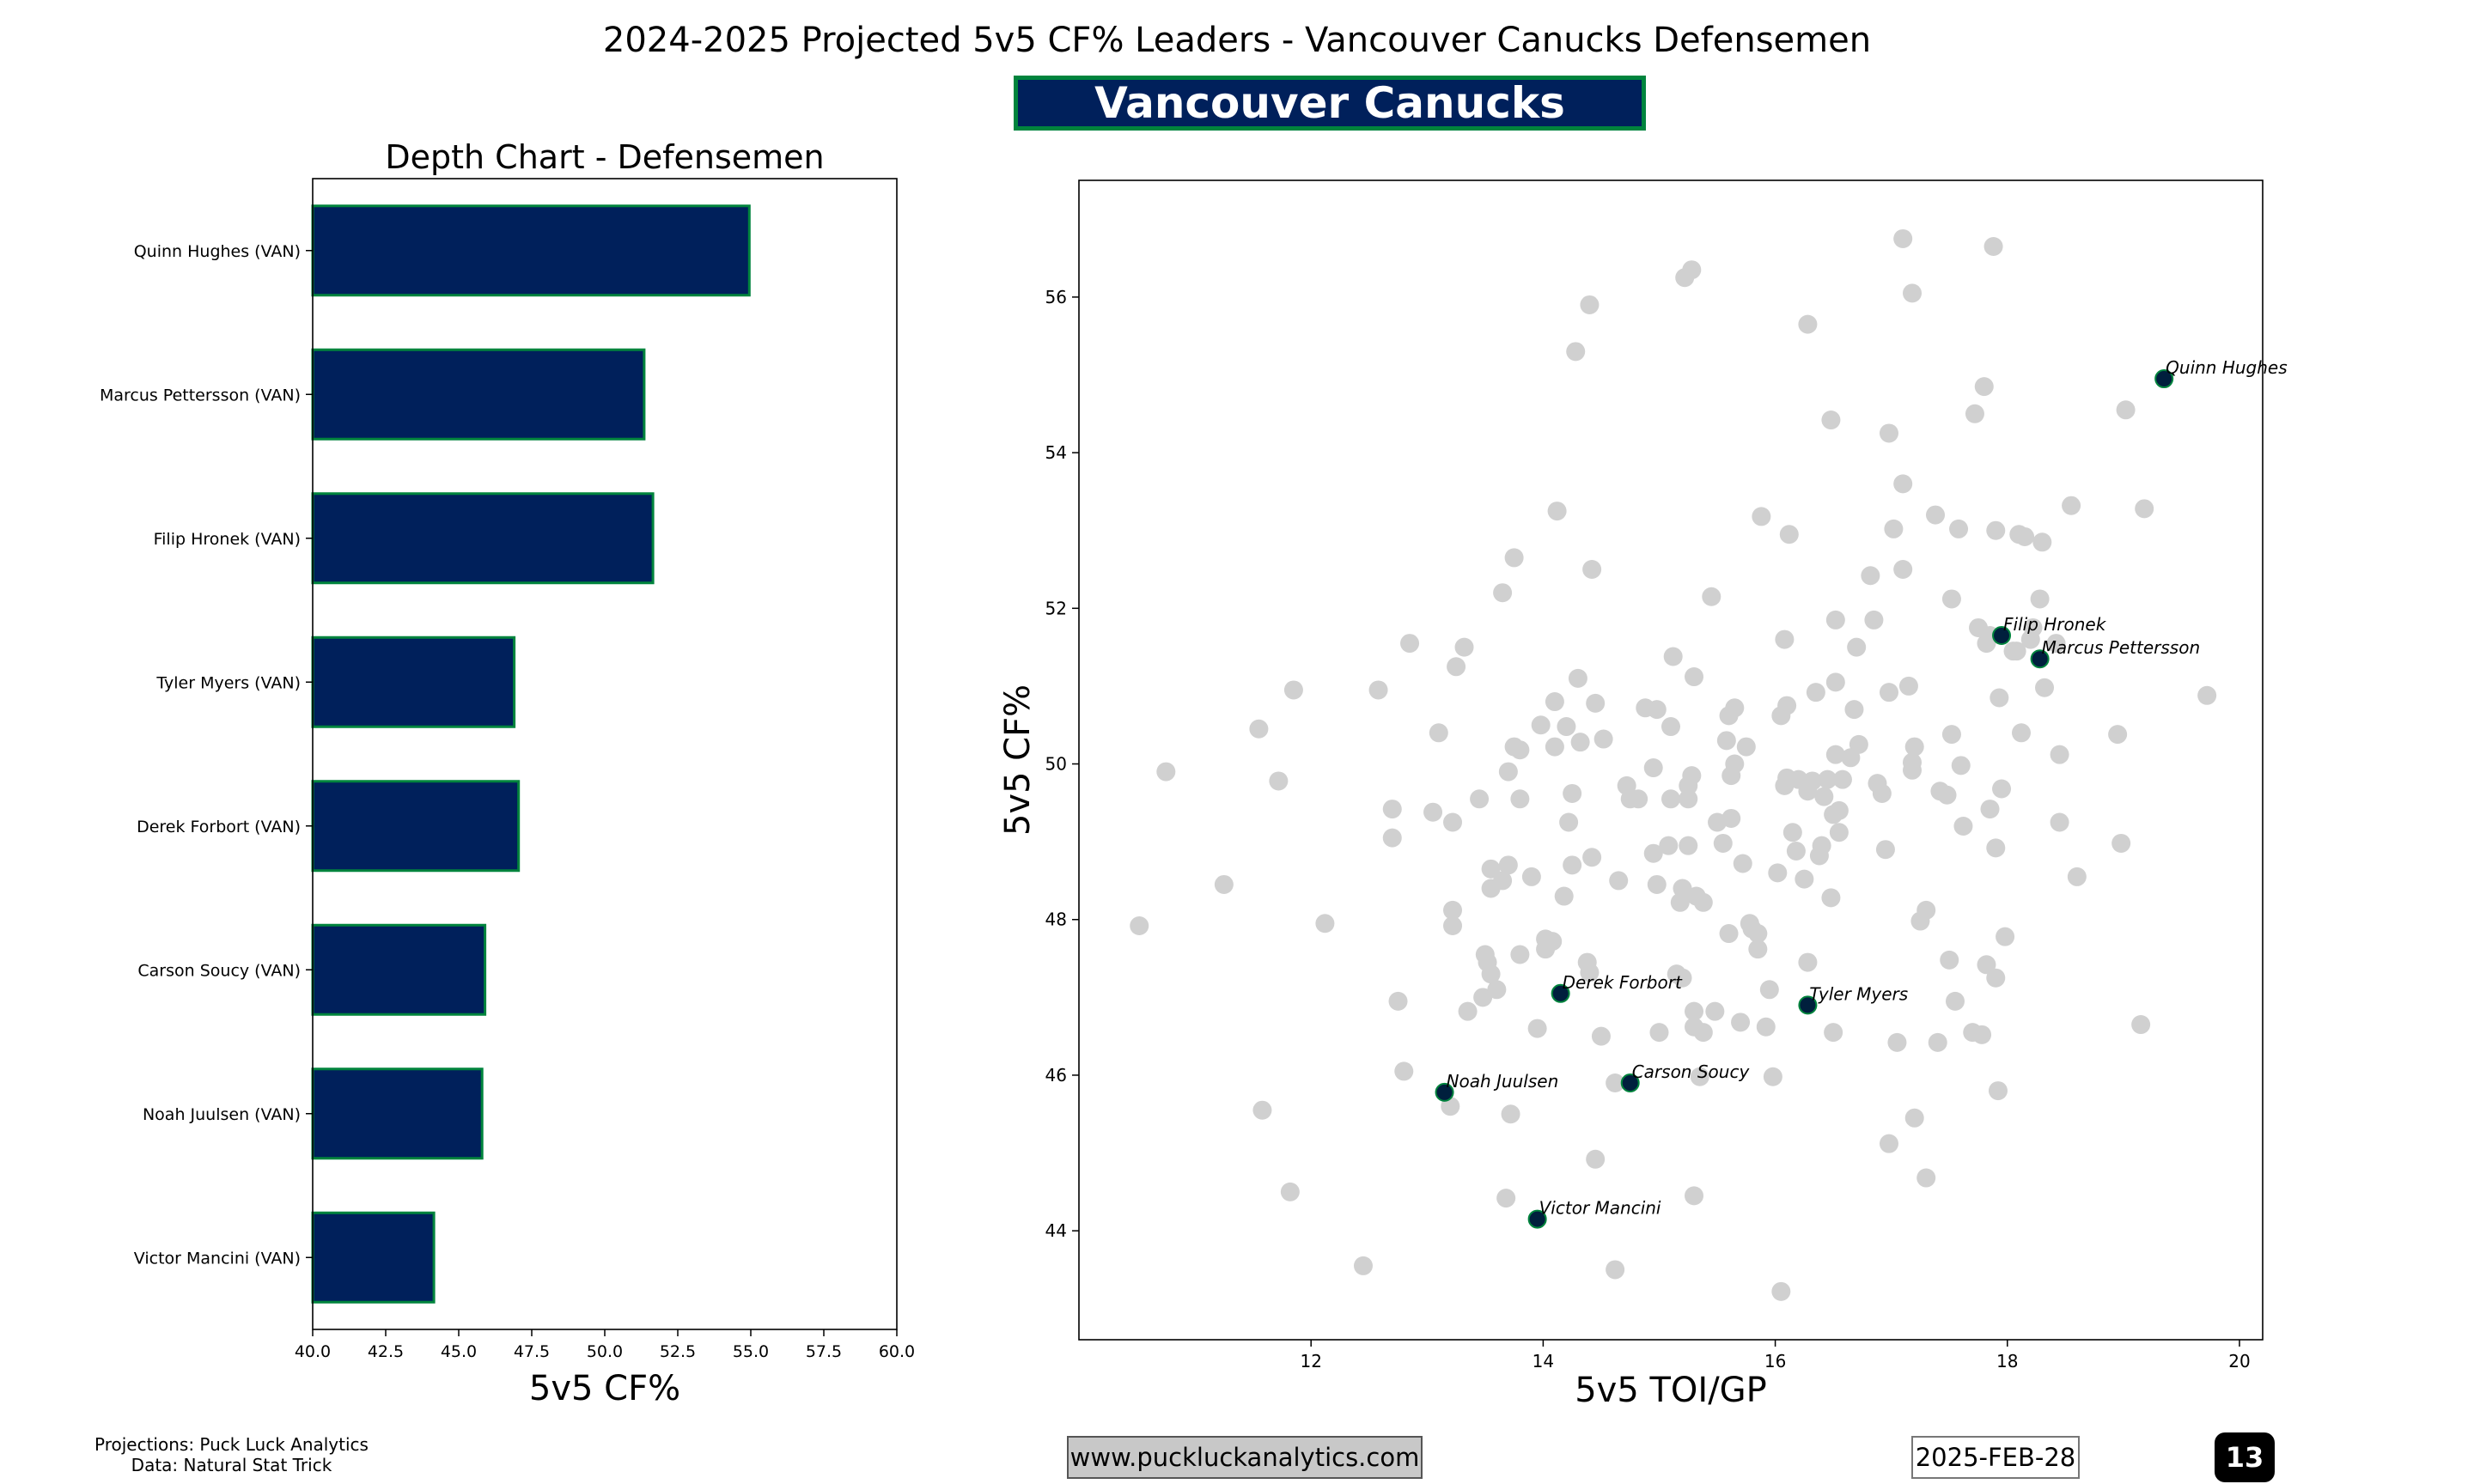  Describe the element at coordinates (200, 395) in the screenshot. I see `y-tick-label: Marcus Pettersson (VAN)` at that location.